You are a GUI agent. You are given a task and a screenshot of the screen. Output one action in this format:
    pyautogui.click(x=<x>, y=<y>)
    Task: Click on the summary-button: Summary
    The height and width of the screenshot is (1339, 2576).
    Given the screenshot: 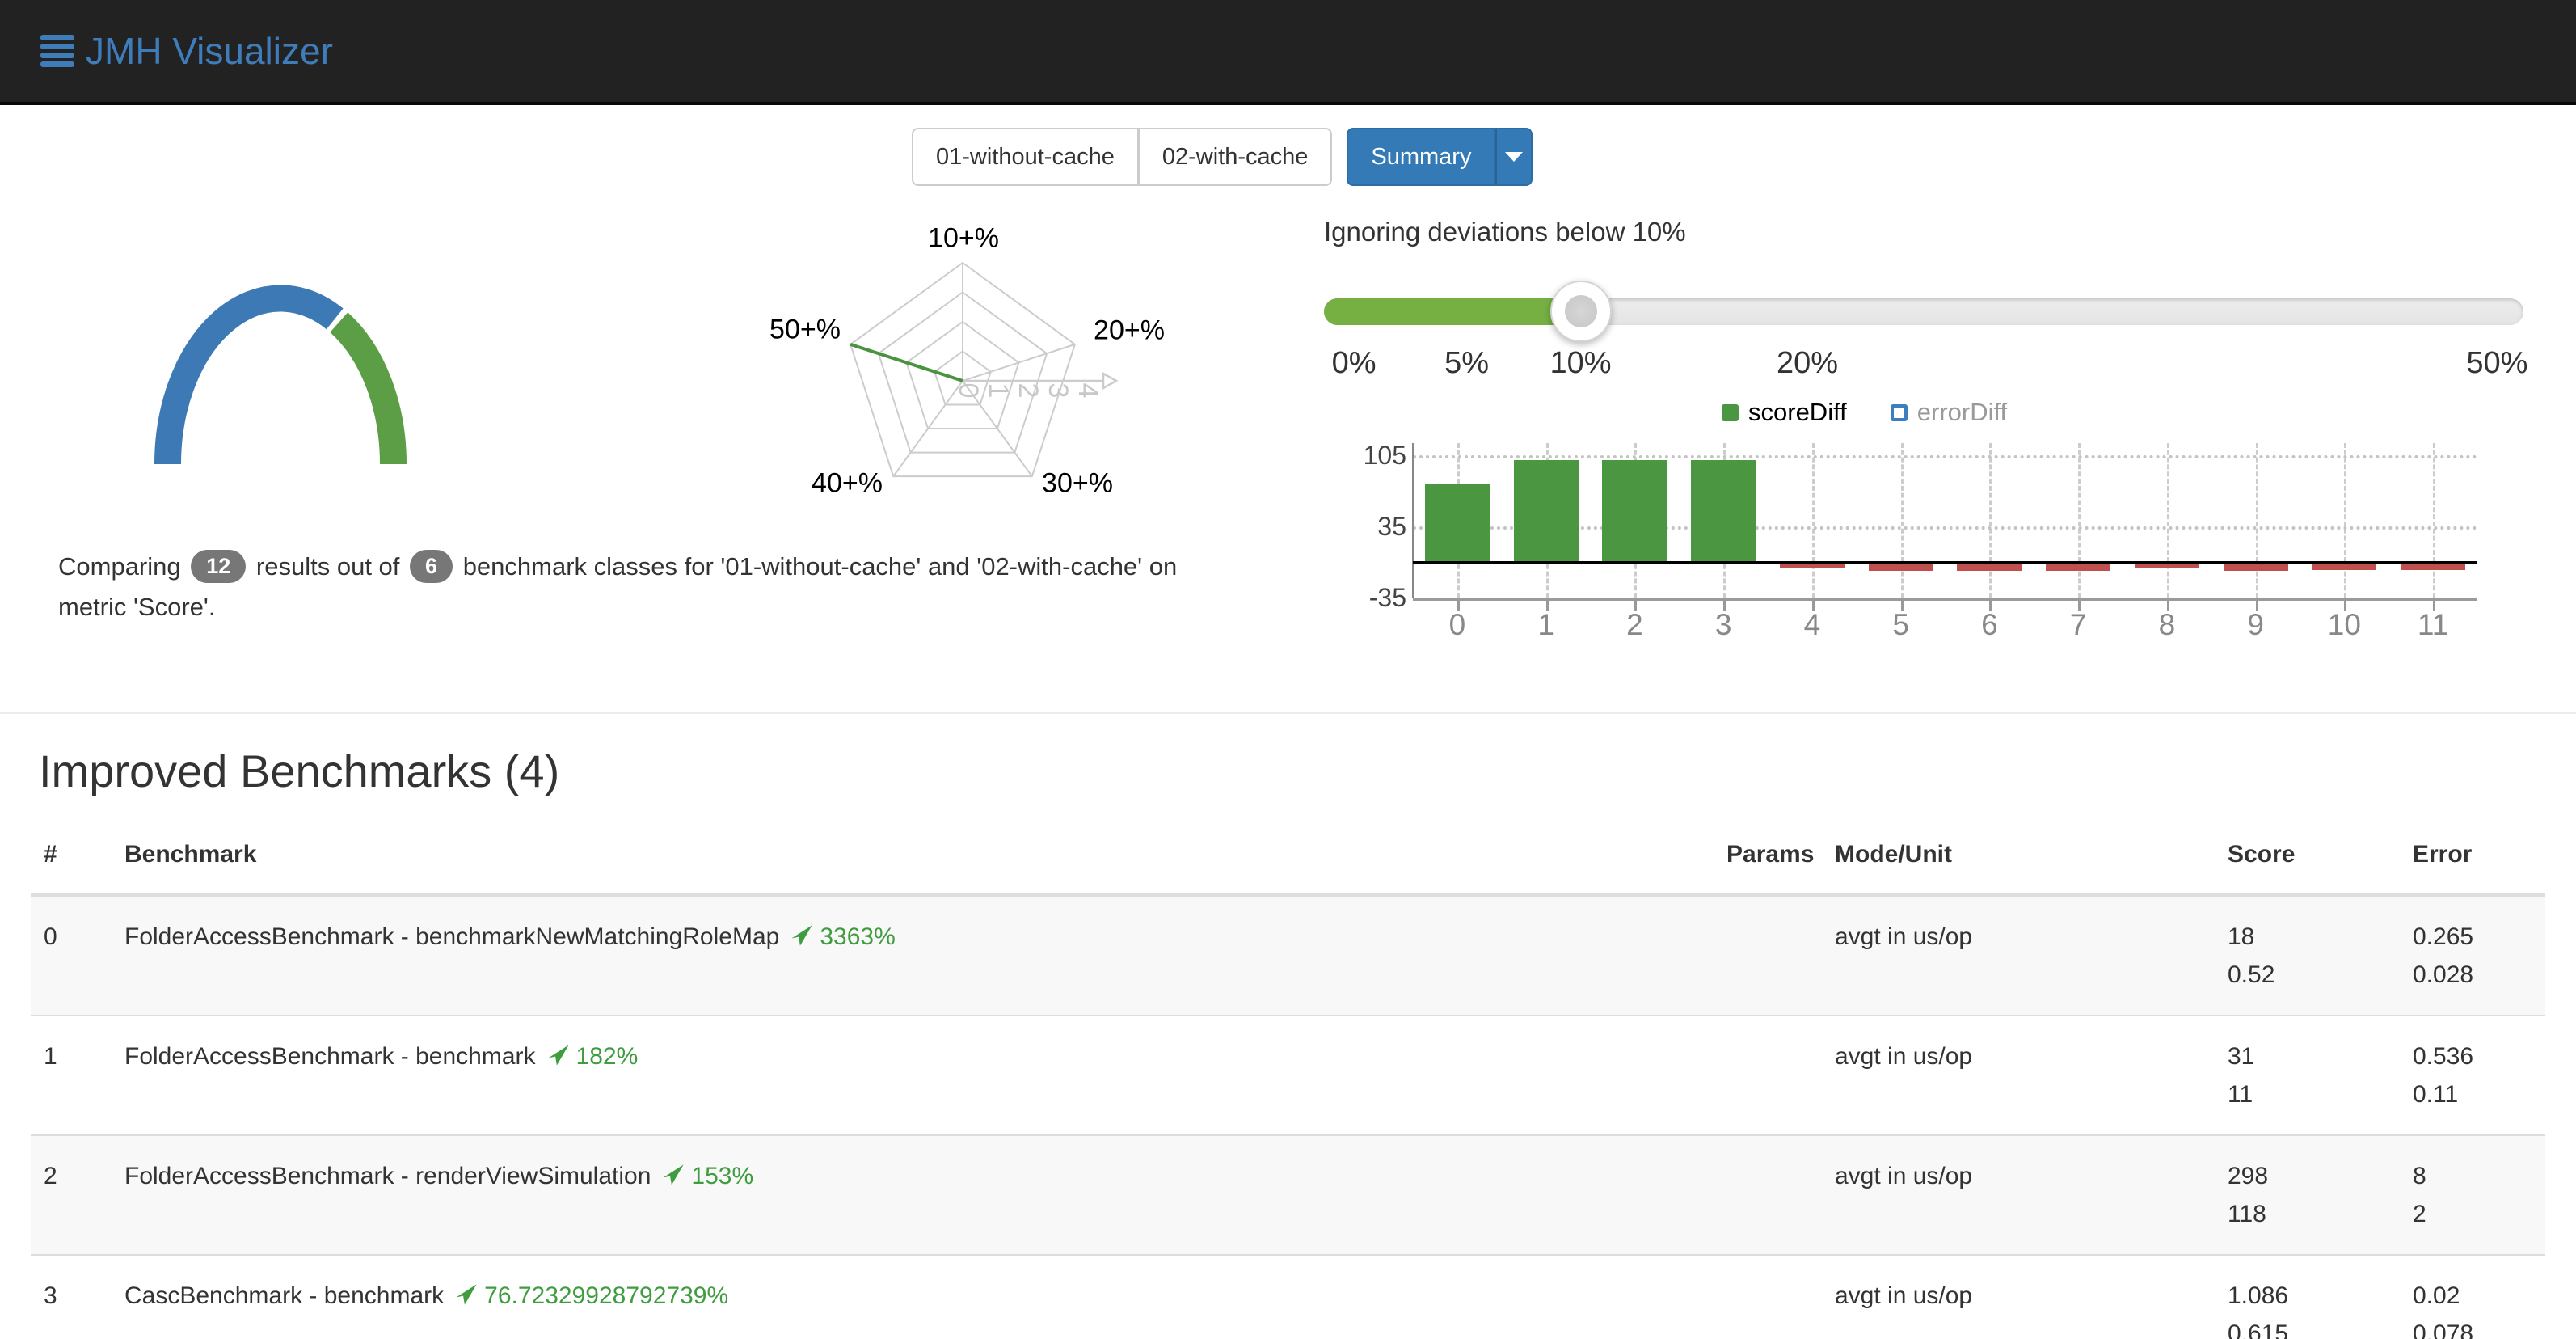 What is the action you would take?
    pyautogui.click(x=1421, y=157)
    